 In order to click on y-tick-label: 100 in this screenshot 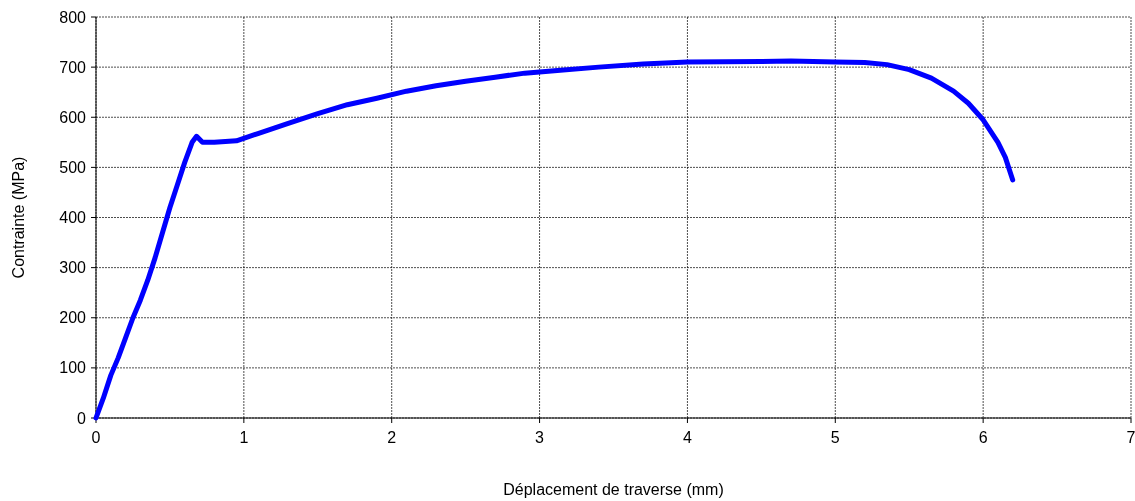, I will do `click(73, 368)`.